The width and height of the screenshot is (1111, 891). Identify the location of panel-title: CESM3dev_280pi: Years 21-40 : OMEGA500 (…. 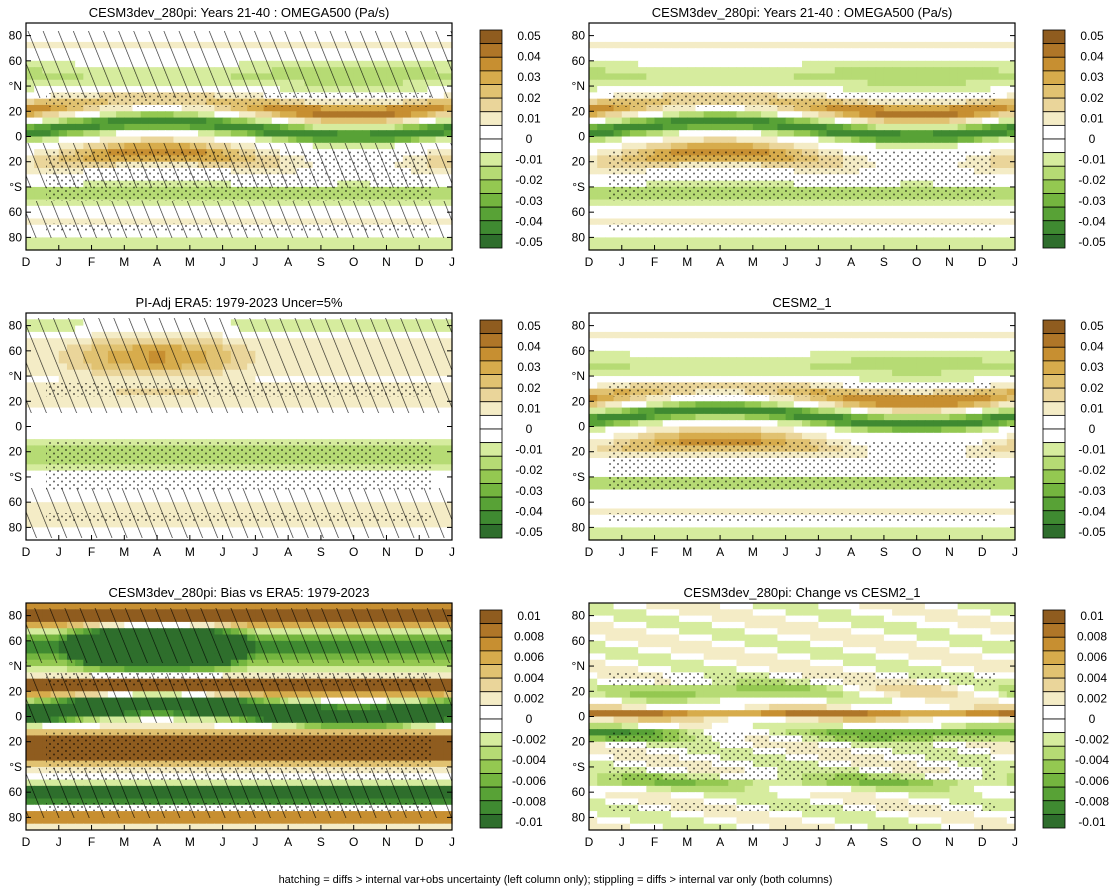
(239, 12).